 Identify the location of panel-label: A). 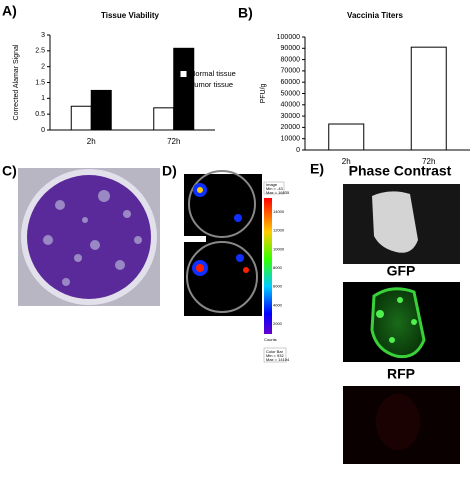
(9, 11).